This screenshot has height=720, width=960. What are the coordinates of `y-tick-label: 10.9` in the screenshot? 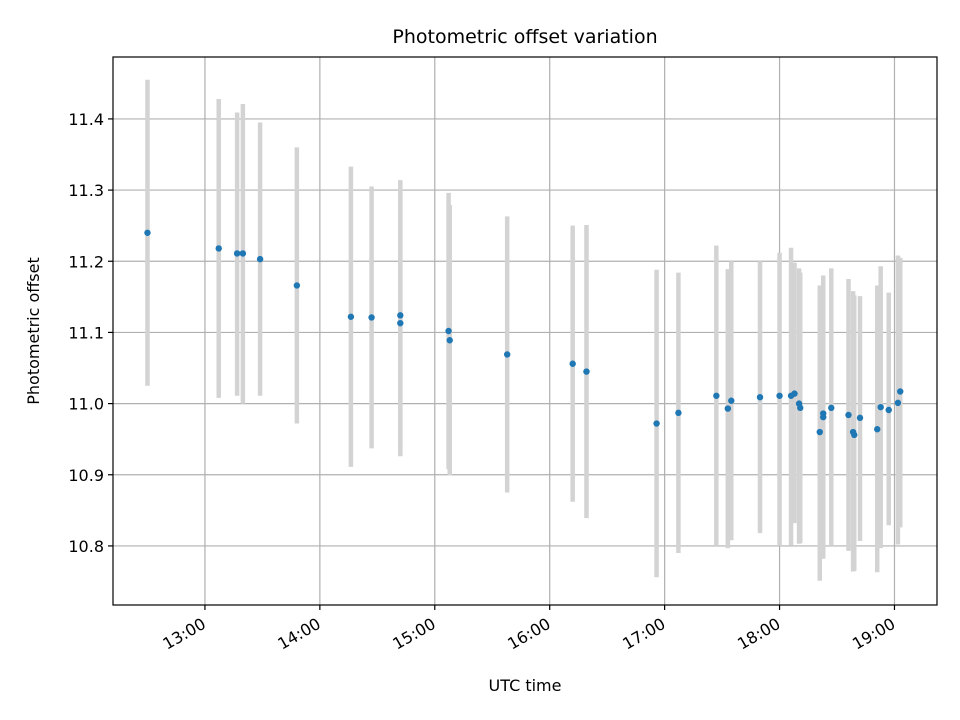 It's located at (86, 475).